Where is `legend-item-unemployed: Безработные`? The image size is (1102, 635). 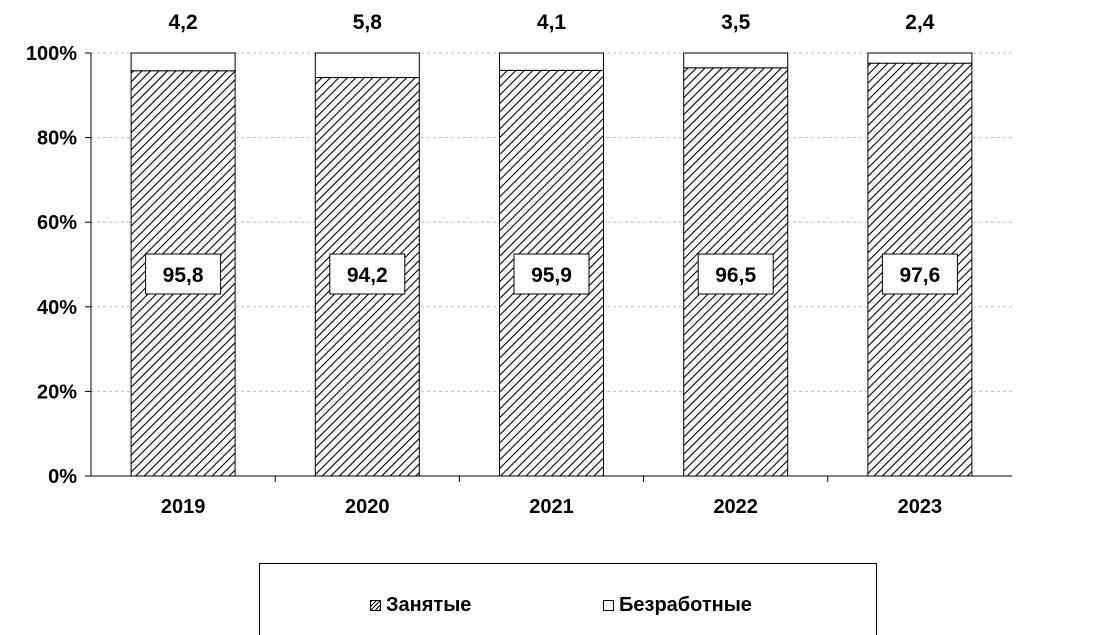 legend-item-unemployed: Безработные is located at coordinates (677, 605).